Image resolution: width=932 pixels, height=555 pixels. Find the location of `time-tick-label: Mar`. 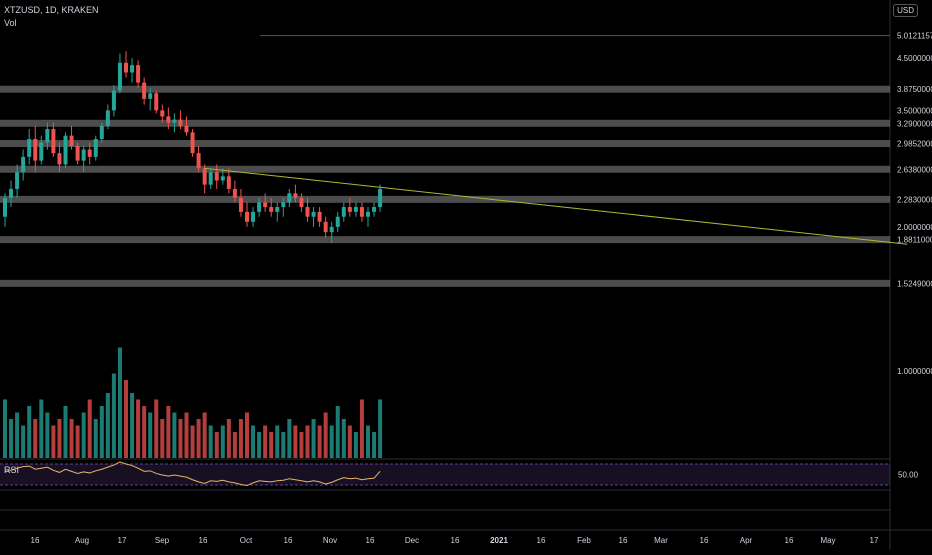

time-tick-label: Mar is located at coordinates (661, 540).